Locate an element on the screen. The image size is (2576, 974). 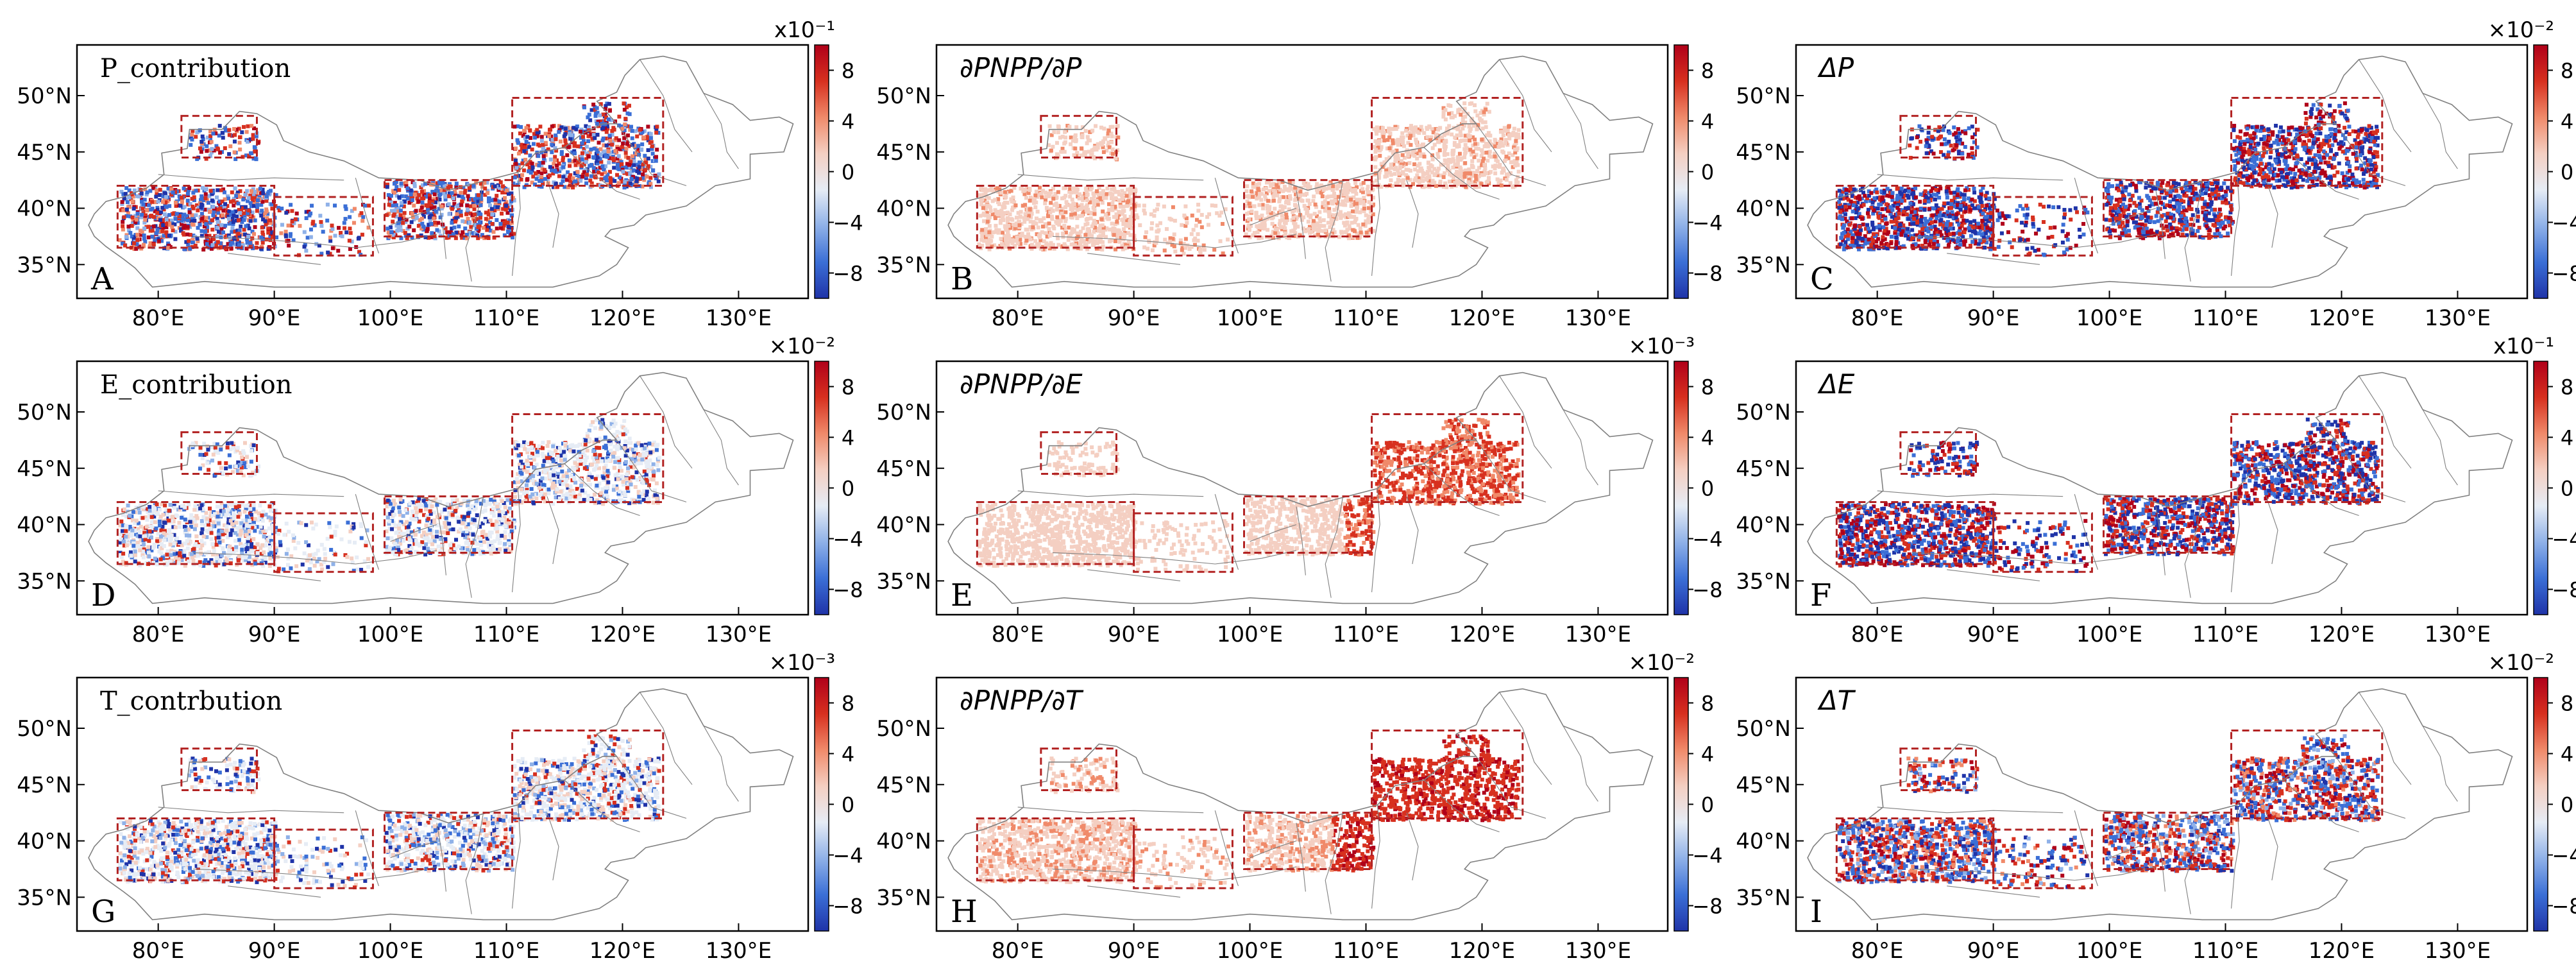
panel-title: ∂PNPP/∂T is located at coordinates (1022, 701).